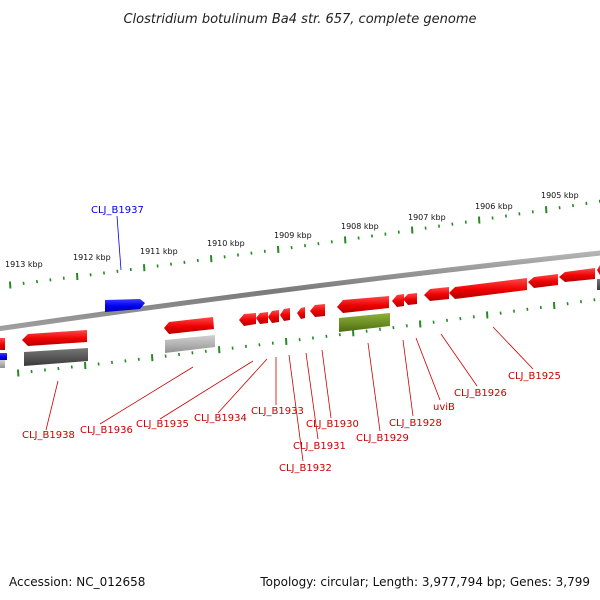 This screenshot has width=600, height=600. What do you see at coordinates (190, 344) in the screenshot?
I see `feature-light` at bounding box center [190, 344].